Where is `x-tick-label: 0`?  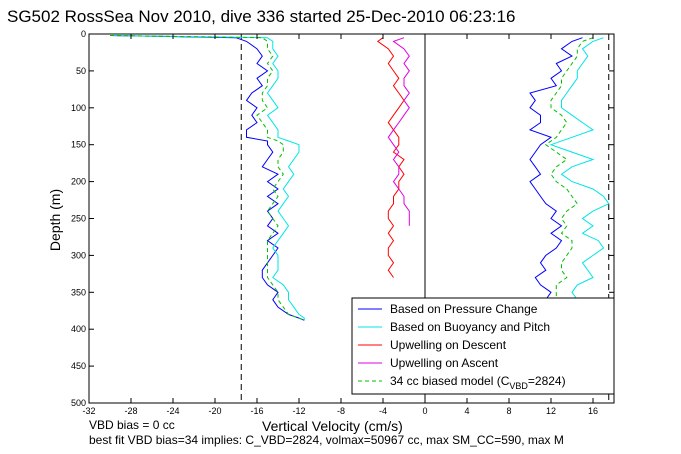
x-tick-label: 0 is located at coordinates (424, 411).